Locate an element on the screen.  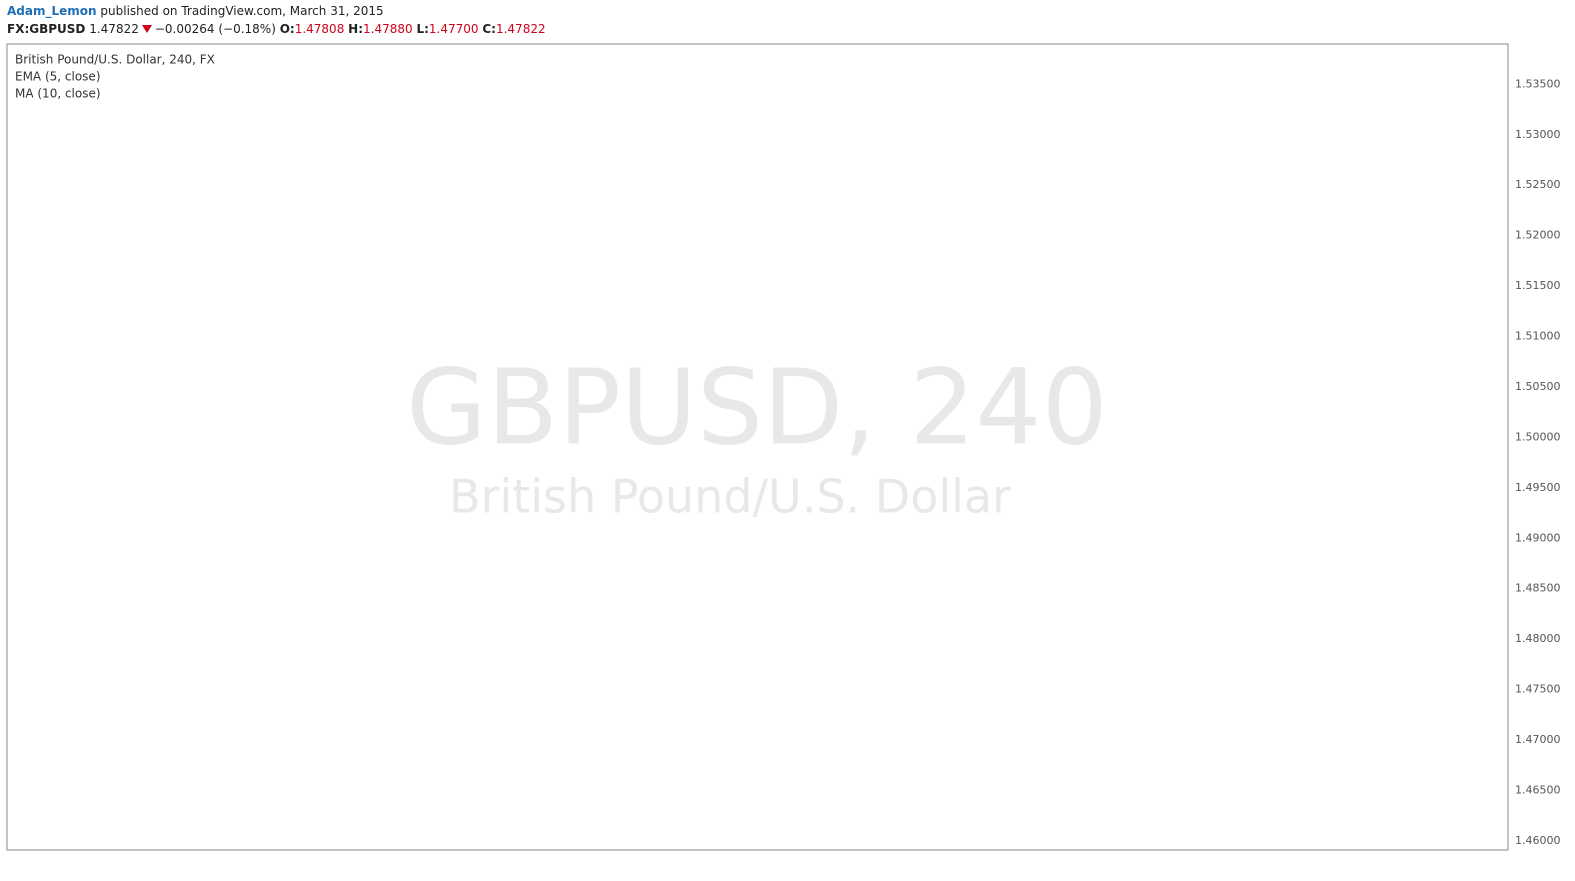
[object Object]: 1.48500 is located at coordinates (1538, 588).